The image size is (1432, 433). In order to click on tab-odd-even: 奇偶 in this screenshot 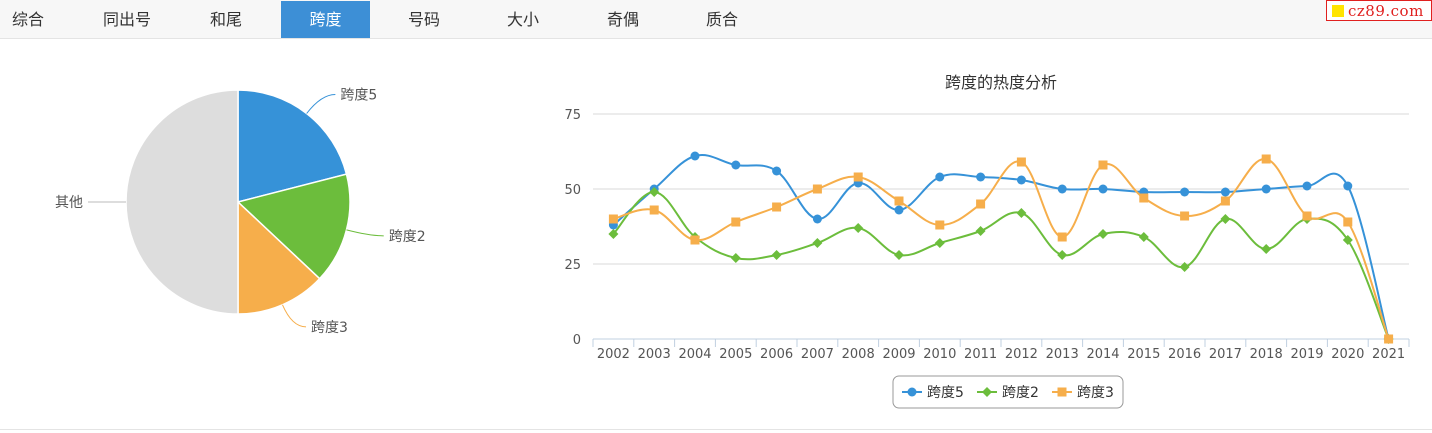, I will do `click(622, 19)`.